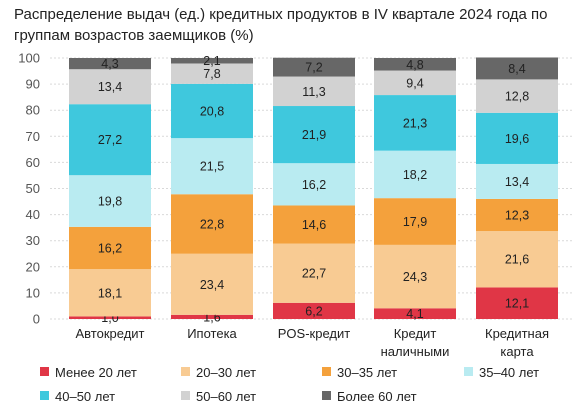 This screenshot has width=578, height=413. I want to click on x-tick-label: Кредит, so click(415, 333).